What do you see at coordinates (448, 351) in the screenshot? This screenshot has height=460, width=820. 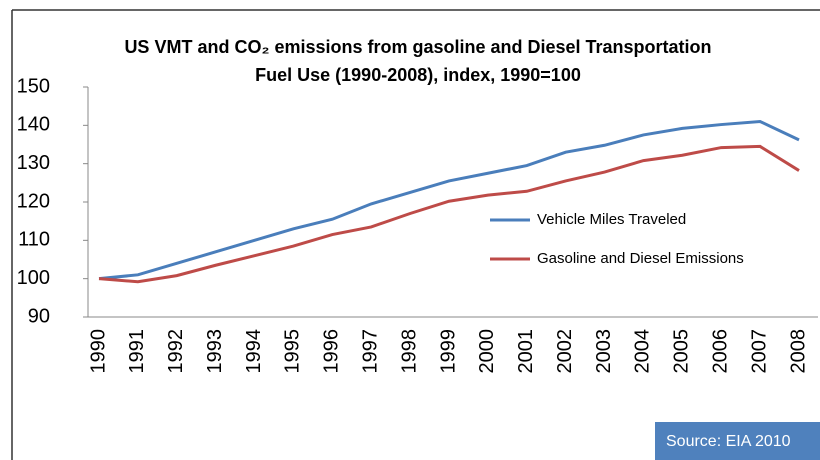 I see `x-tick-label: 1999` at bounding box center [448, 351].